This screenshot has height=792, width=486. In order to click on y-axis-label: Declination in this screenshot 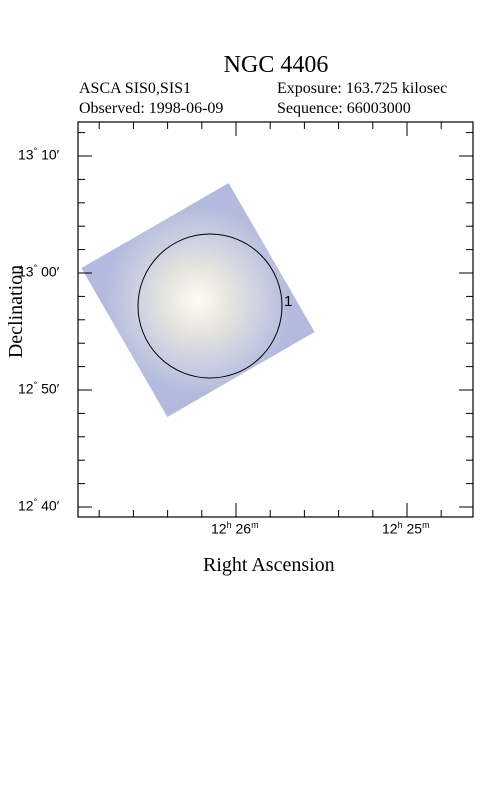, I will do `click(16, 311)`.